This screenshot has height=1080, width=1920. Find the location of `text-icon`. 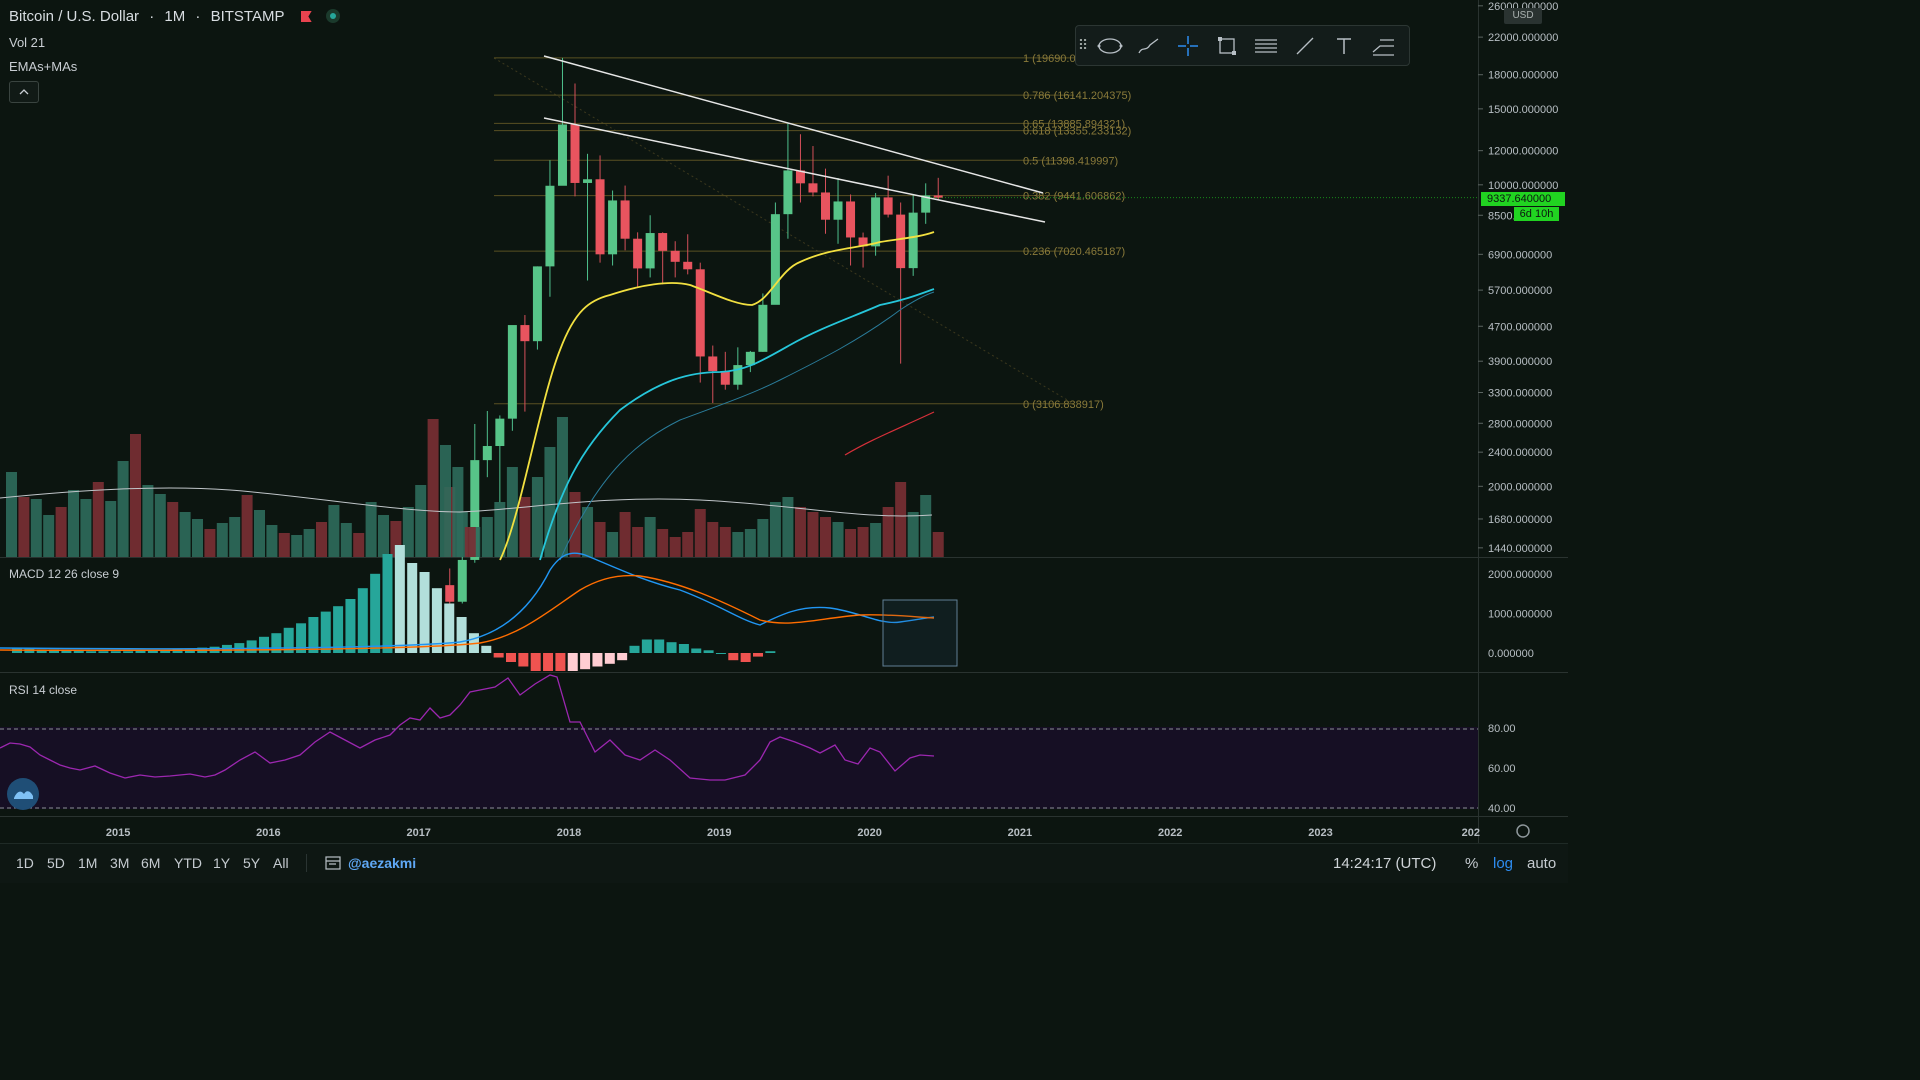

text-icon is located at coordinates (1343, 45).